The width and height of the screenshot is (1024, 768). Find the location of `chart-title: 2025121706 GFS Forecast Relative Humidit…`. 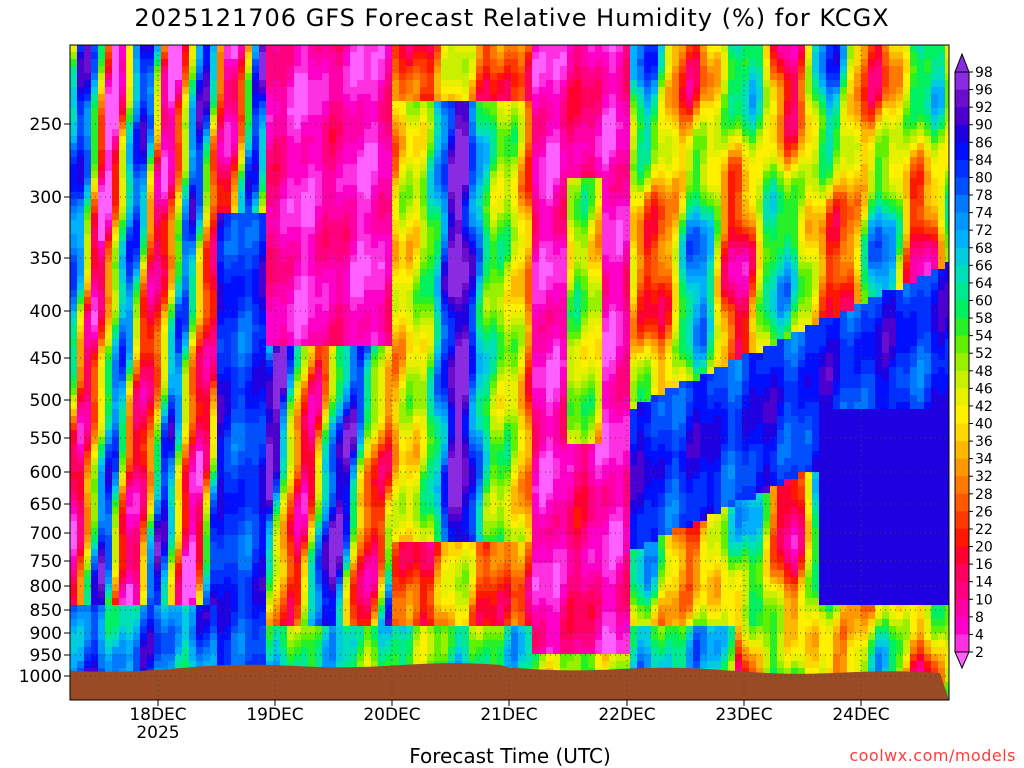

chart-title: 2025121706 GFS Forecast Relative Humidit… is located at coordinates (512, 18).